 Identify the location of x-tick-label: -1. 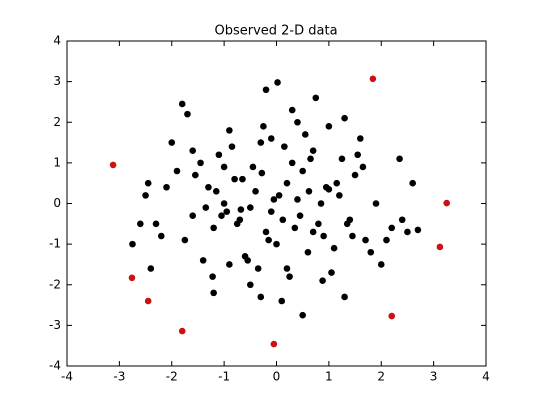
(224, 377).